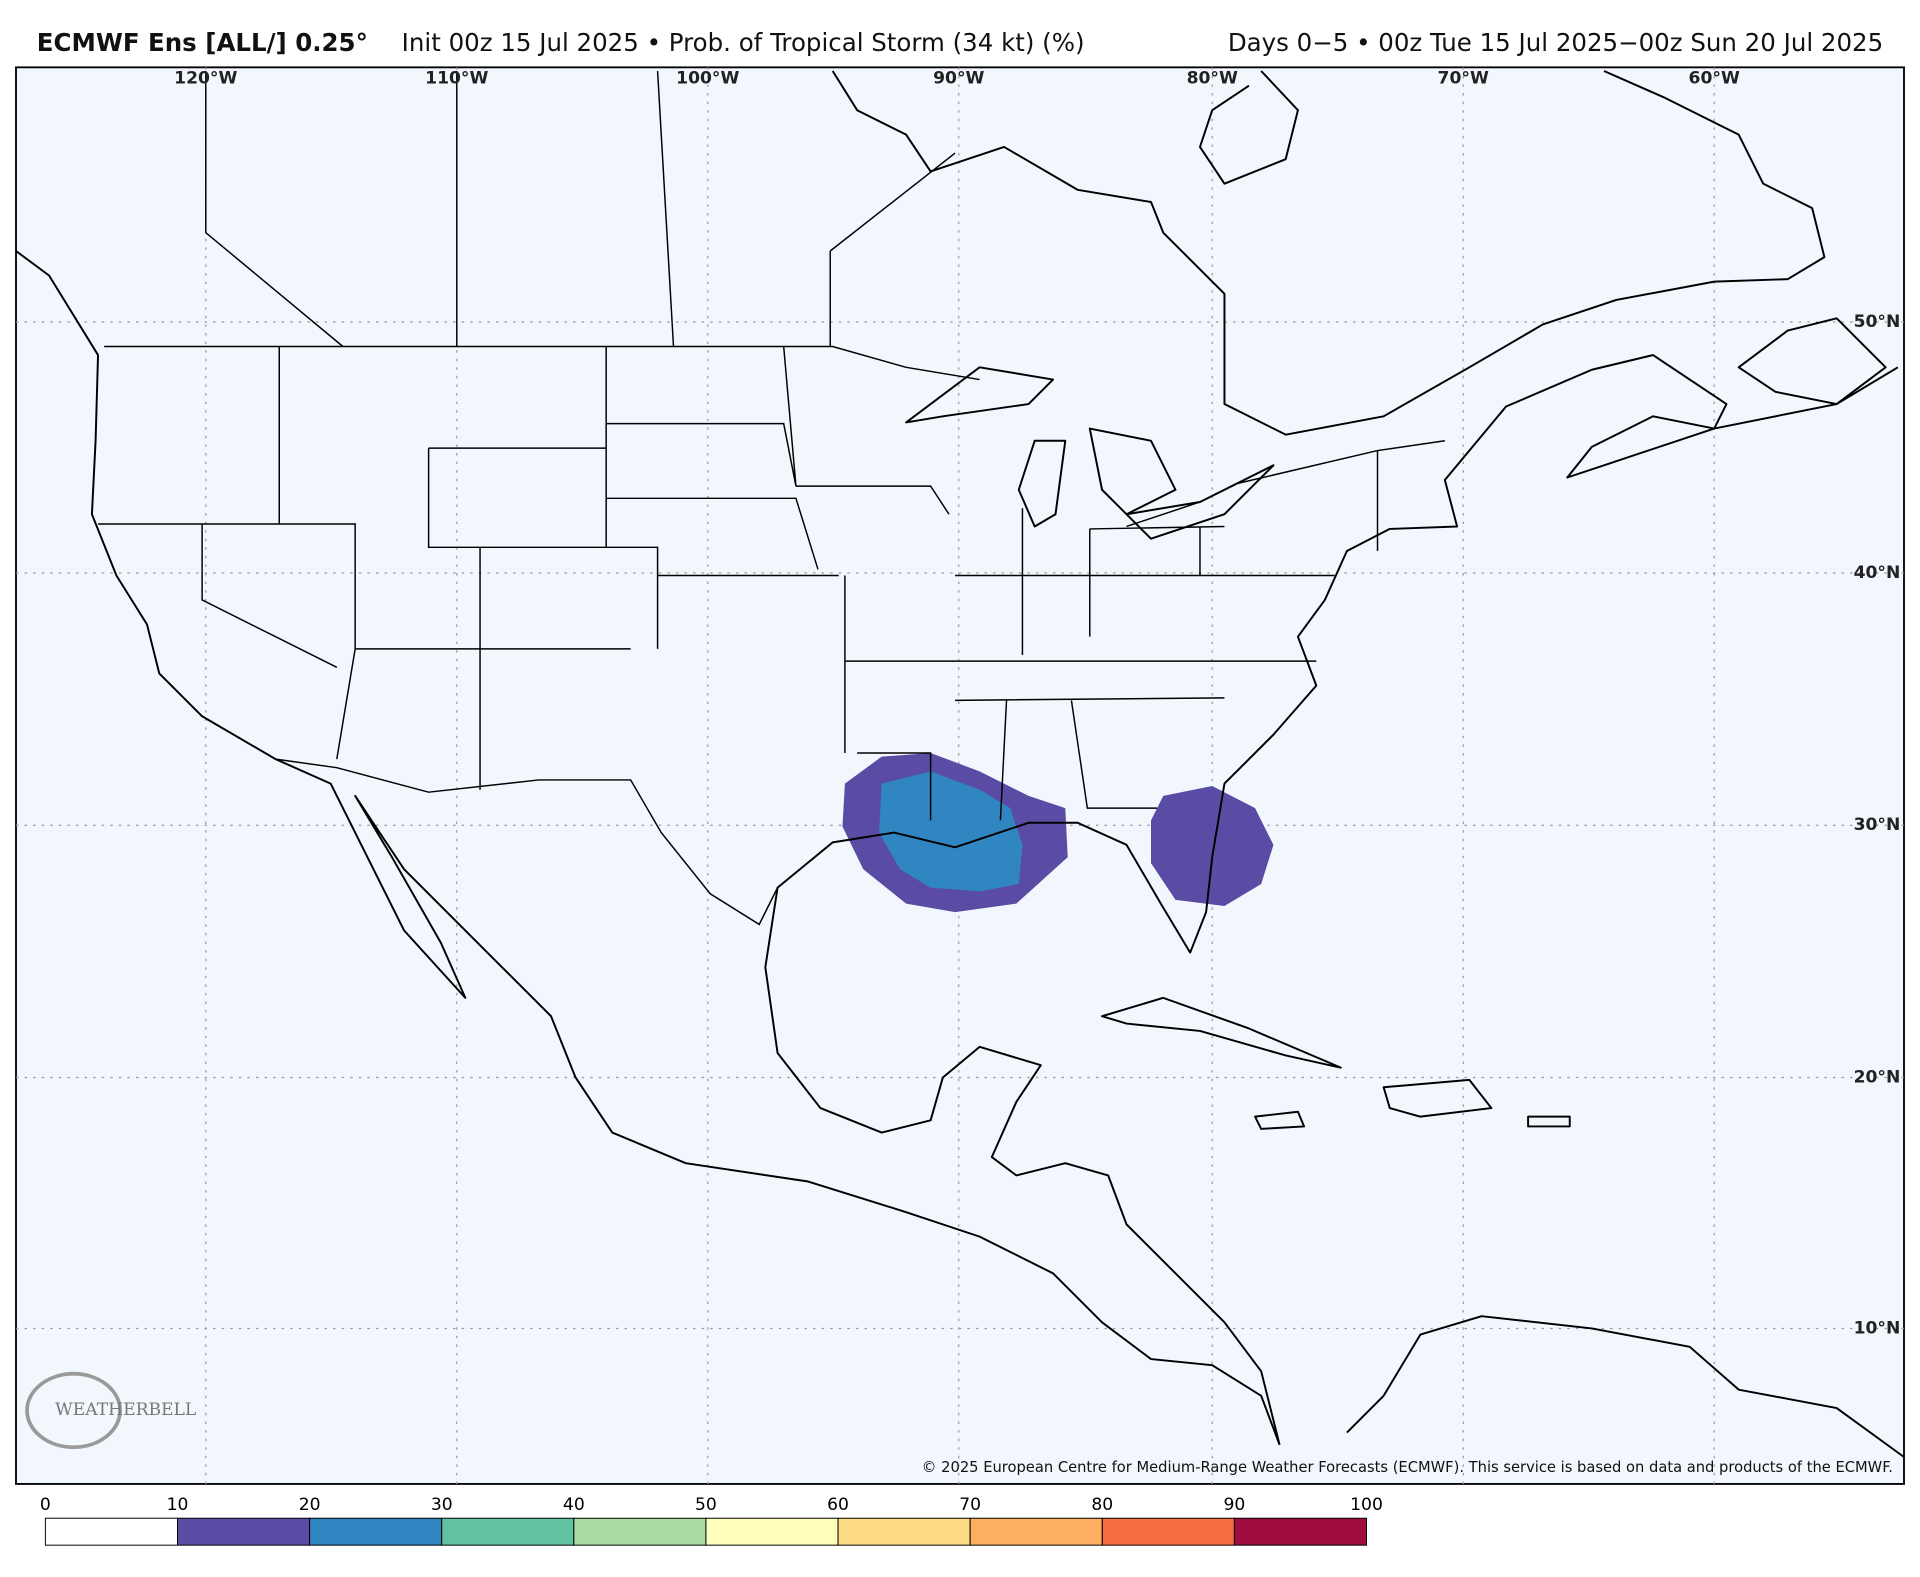 The image size is (1920, 1577). I want to click on lon-label: 120°W, so click(205, 78).